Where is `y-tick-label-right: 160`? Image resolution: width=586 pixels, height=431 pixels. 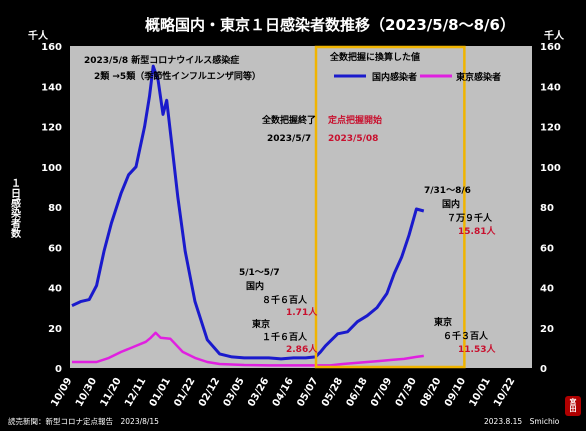 y-tick-label-right: 160 is located at coordinates (550, 47).